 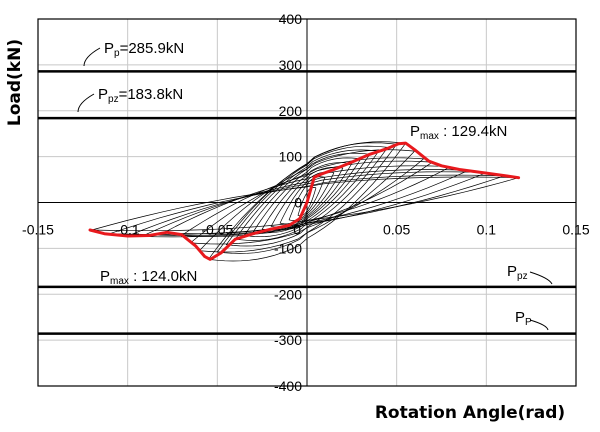 I want to click on reference-label-text: Ppz, so click(x=517, y=272).